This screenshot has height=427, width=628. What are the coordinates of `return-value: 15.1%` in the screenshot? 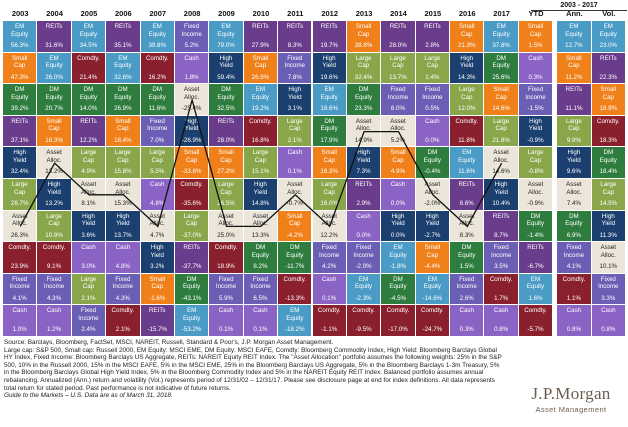 It's located at (260, 172).